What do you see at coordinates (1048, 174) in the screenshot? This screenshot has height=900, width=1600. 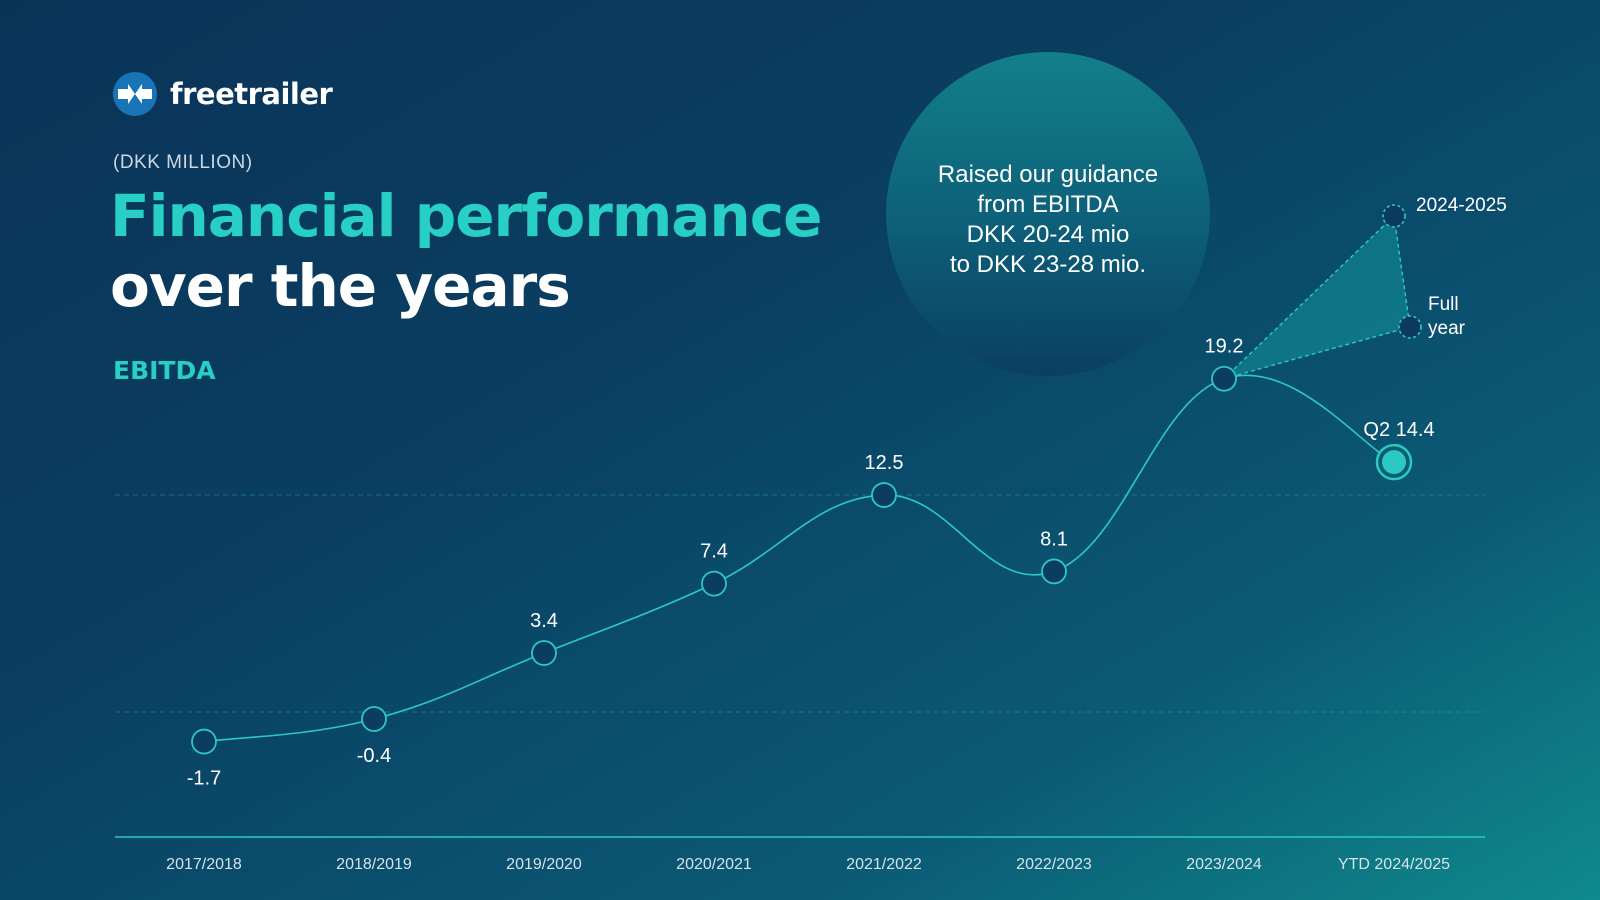 I see `guidance-line: Raised our guidance` at bounding box center [1048, 174].